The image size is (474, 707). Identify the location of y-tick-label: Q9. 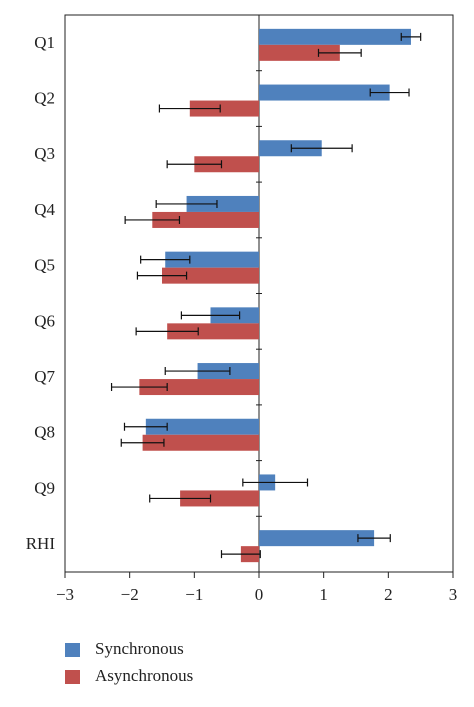
(44, 487).